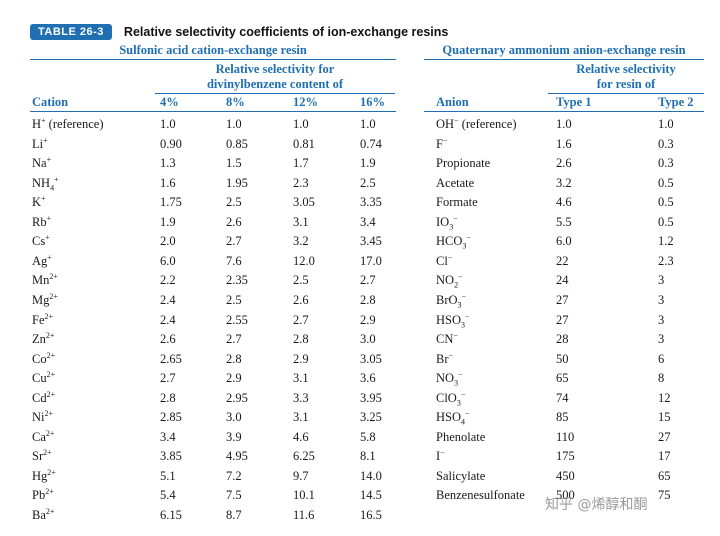 The height and width of the screenshot is (536, 720). Describe the element at coordinates (41, 280) in the screenshot. I see `ion-symbol: Mn` at that location.